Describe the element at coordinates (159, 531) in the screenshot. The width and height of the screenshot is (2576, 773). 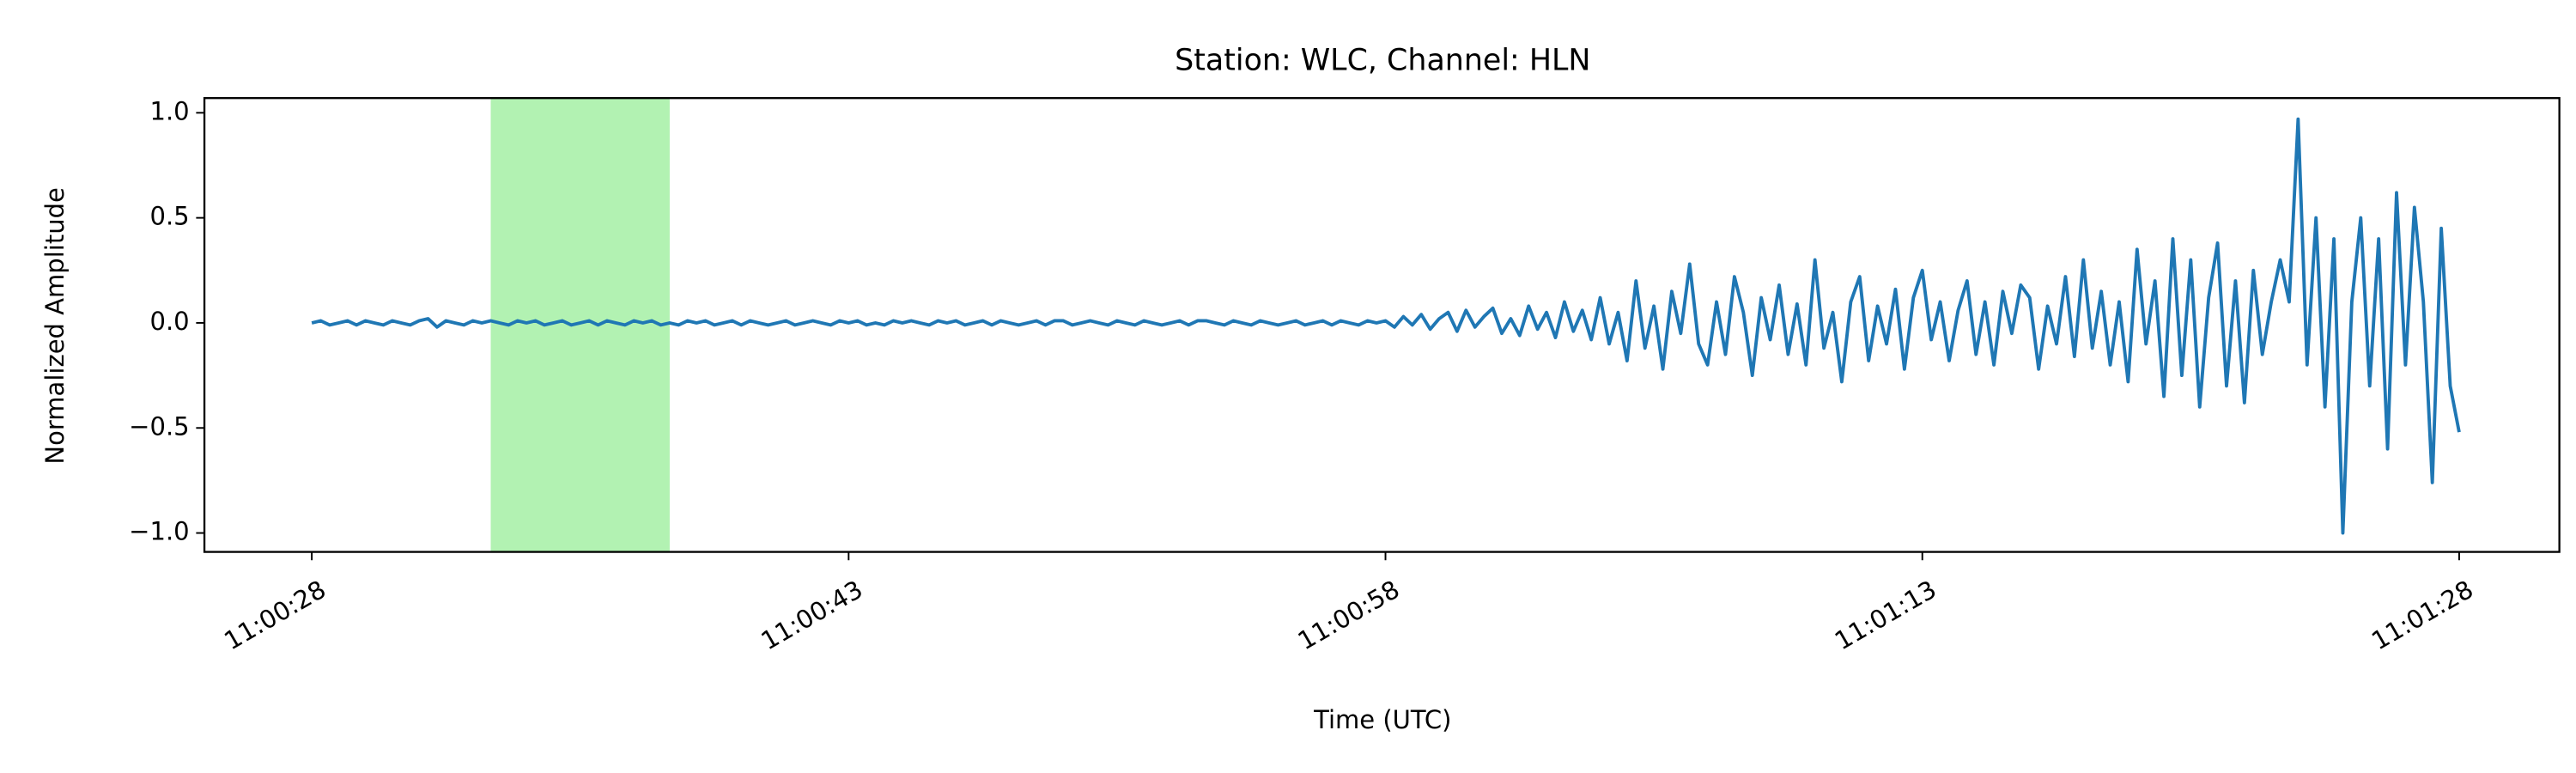
I see `y-tick-label: −1.0` at that location.